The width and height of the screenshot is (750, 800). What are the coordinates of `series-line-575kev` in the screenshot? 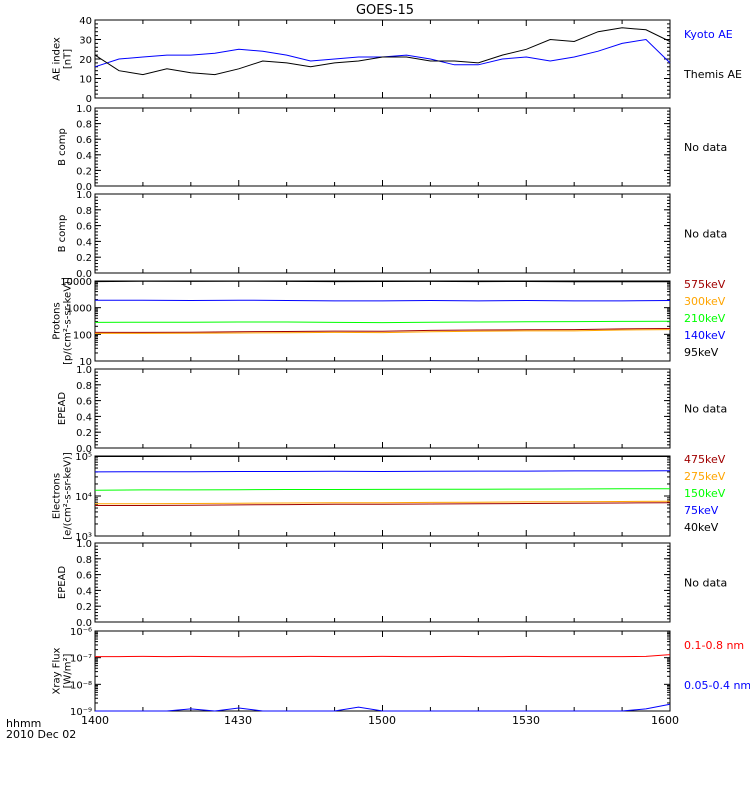 It's located at (383, 330).